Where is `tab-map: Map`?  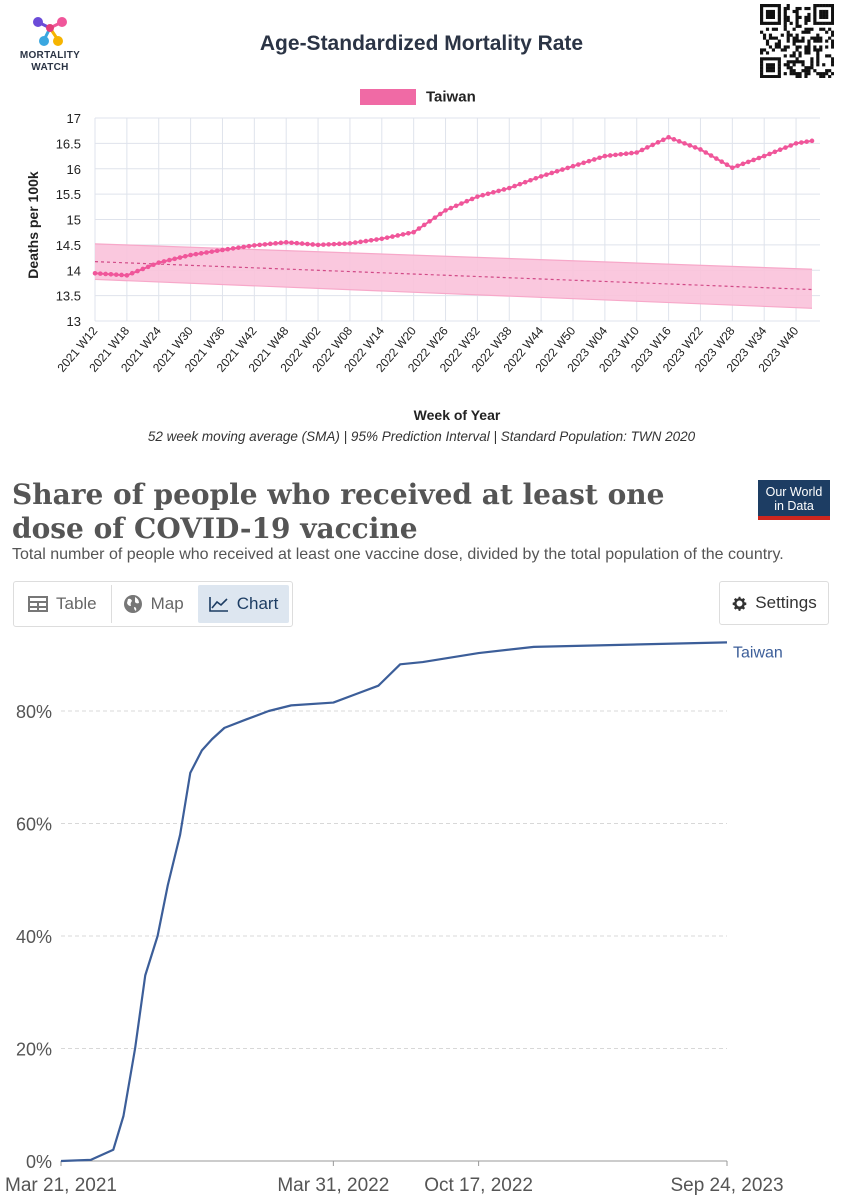
tab-map: Map is located at coordinates (152, 604).